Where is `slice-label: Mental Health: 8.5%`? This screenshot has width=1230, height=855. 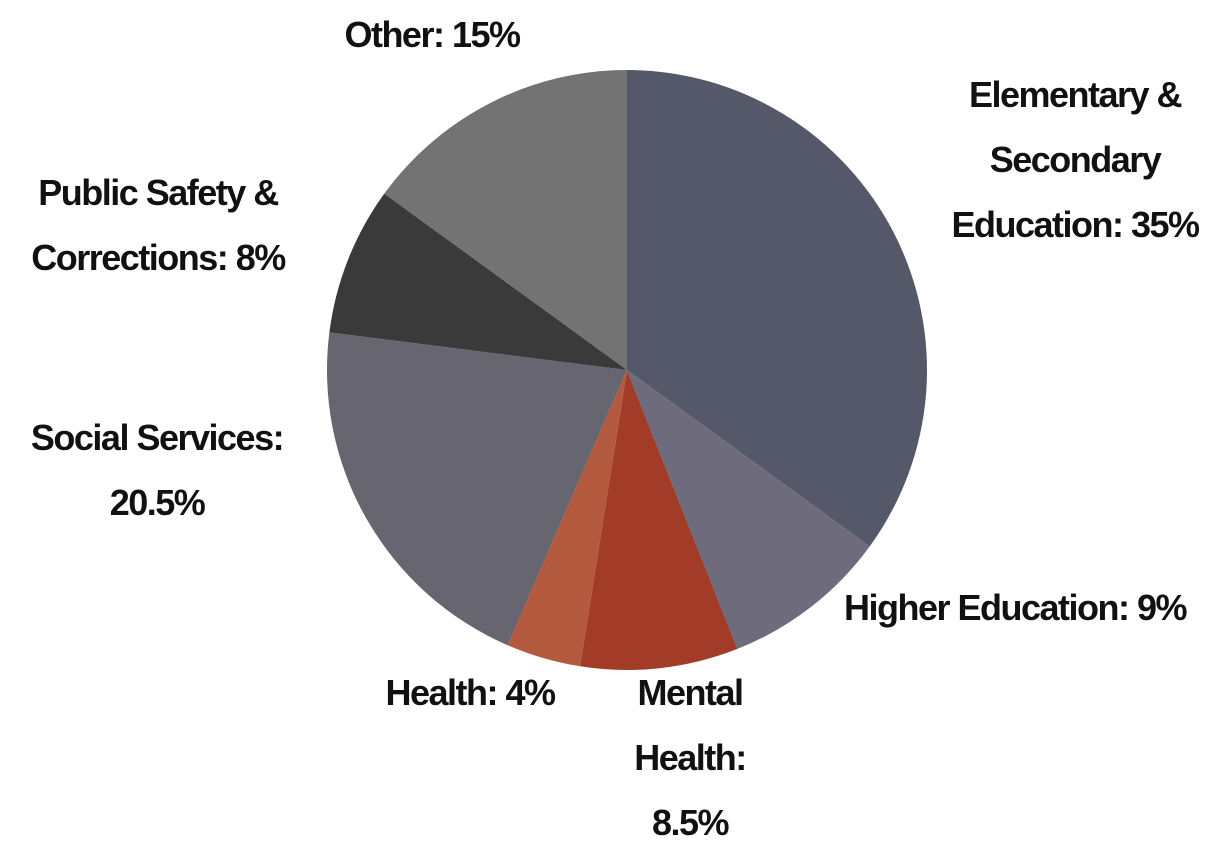 slice-label: Mental Health: 8.5% is located at coordinates (690, 757).